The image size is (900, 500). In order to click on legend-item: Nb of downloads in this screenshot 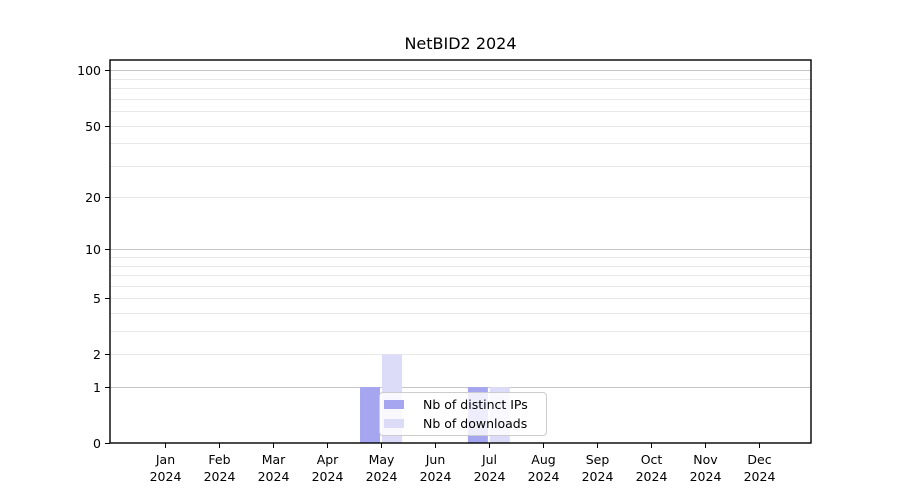, I will do `click(462, 423)`.